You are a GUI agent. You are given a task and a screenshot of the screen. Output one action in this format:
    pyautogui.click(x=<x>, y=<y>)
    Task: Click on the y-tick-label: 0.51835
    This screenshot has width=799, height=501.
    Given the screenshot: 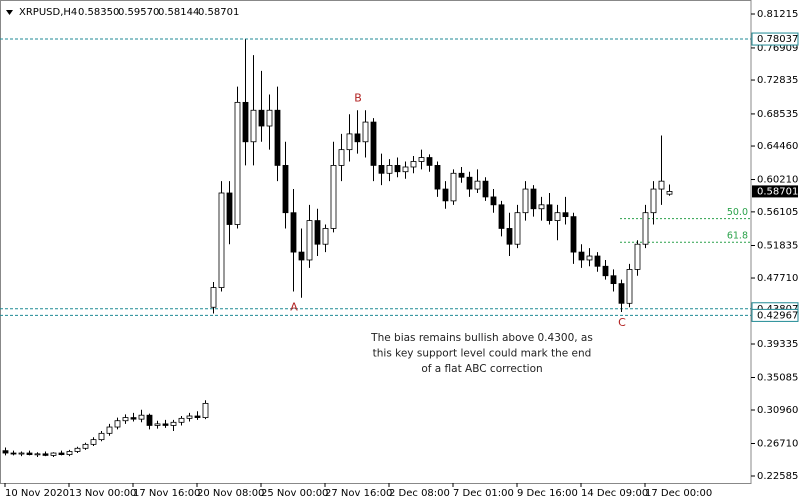 What is the action you would take?
    pyautogui.click(x=777, y=246)
    